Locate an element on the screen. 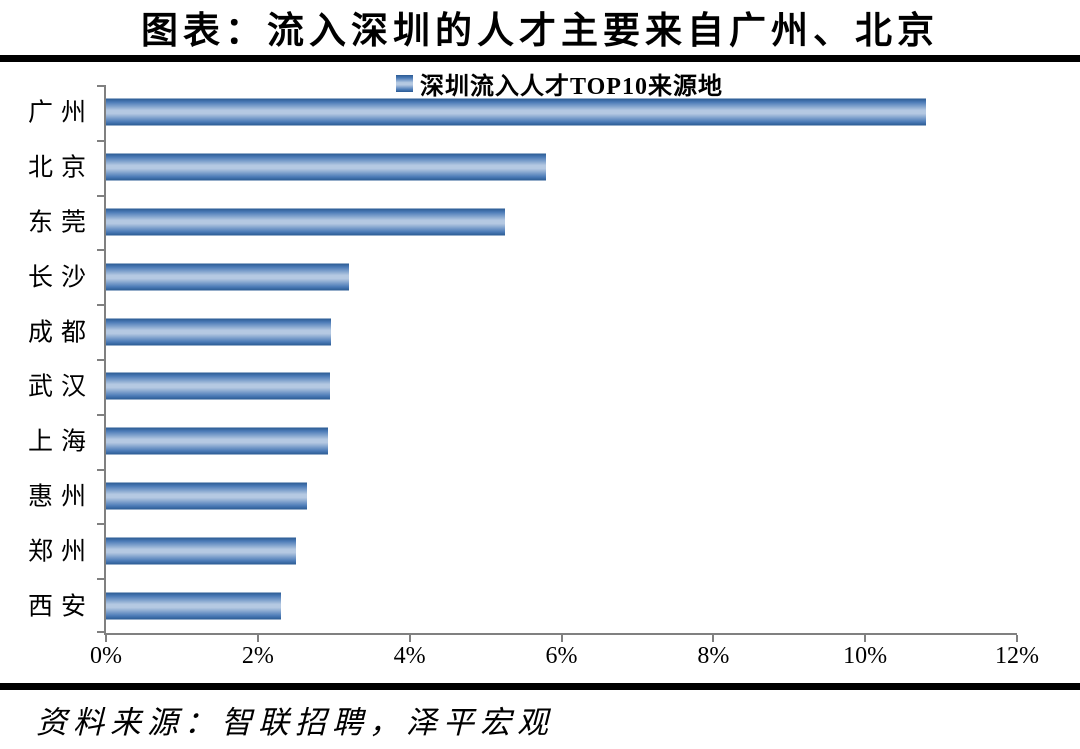 This screenshot has width=1080, height=749. x-axis-tick-label: 6% is located at coordinates (561, 656).